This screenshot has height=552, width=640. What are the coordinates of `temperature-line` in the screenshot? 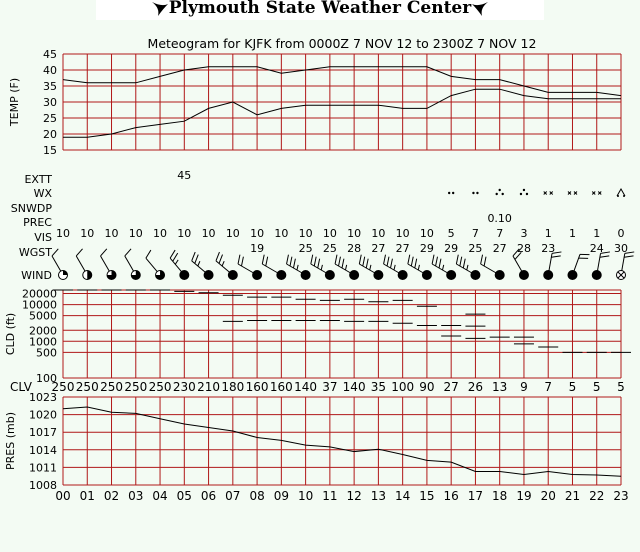 It's located at (342, 81).